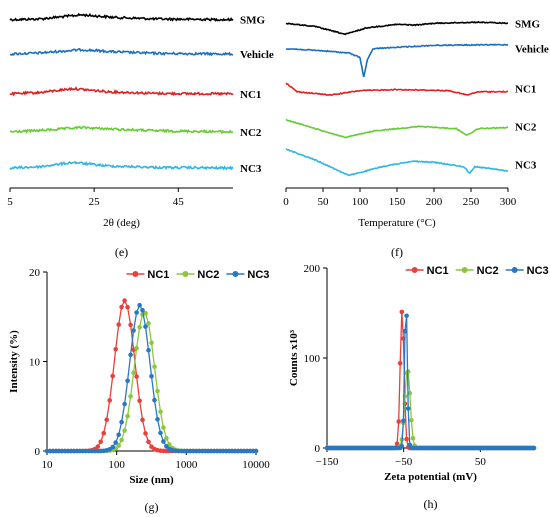 Image resolution: width=550 pixels, height=517 pixels. Describe the element at coordinates (312, 359) in the screenshot. I see `y-tick-label: 100` at that location.